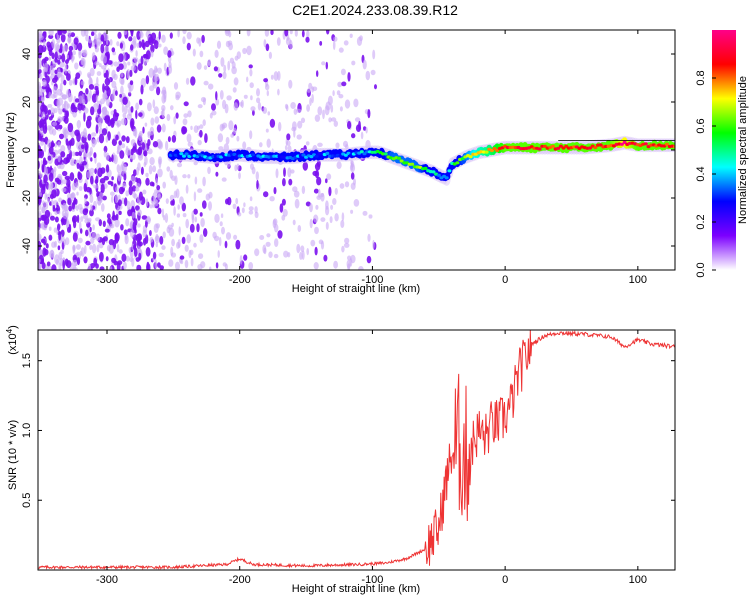 The width and height of the screenshot is (750, 600). Describe the element at coordinates (12, 340) in the screenshot. I see `snr-y-multiplier: (x104)` at that location.